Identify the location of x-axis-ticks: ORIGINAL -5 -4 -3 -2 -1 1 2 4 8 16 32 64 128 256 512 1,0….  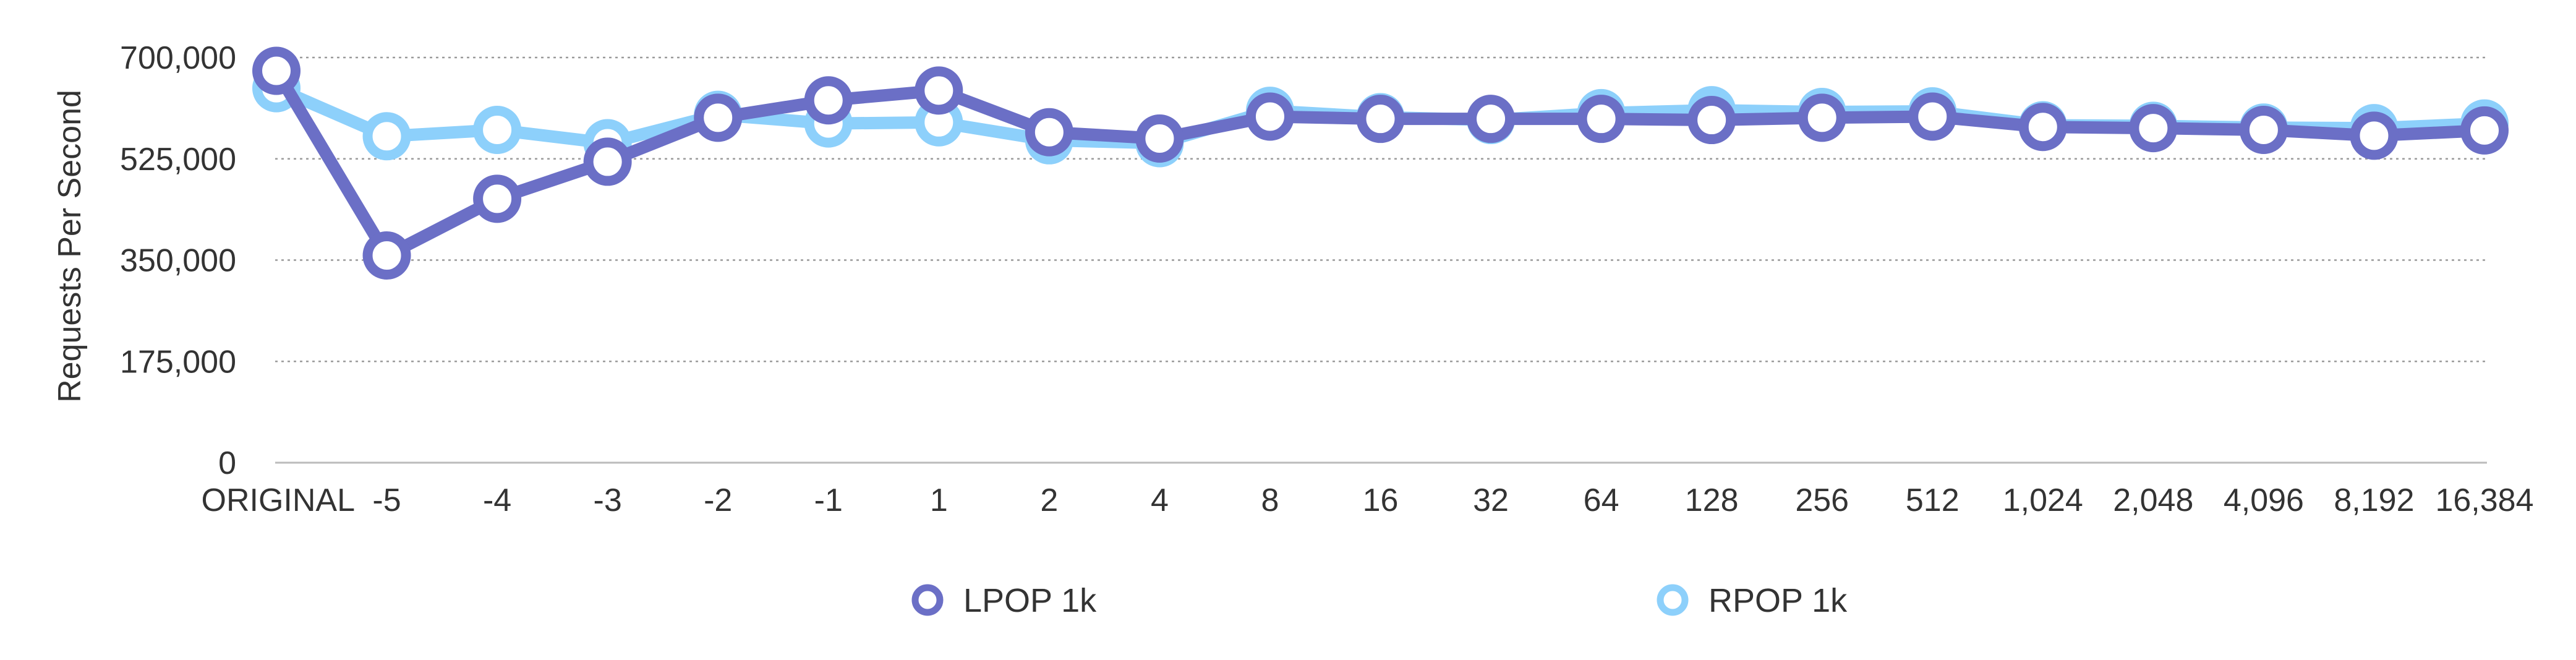
(1368, 500).